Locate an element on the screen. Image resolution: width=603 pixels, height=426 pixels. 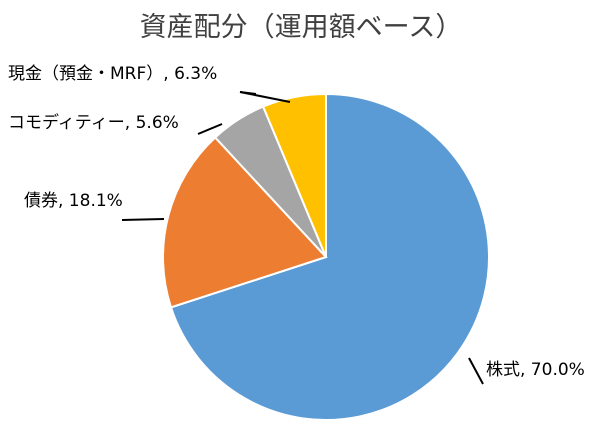
chart-title: 資産配分（運用額ベース） is located at coordinates (301, 27).